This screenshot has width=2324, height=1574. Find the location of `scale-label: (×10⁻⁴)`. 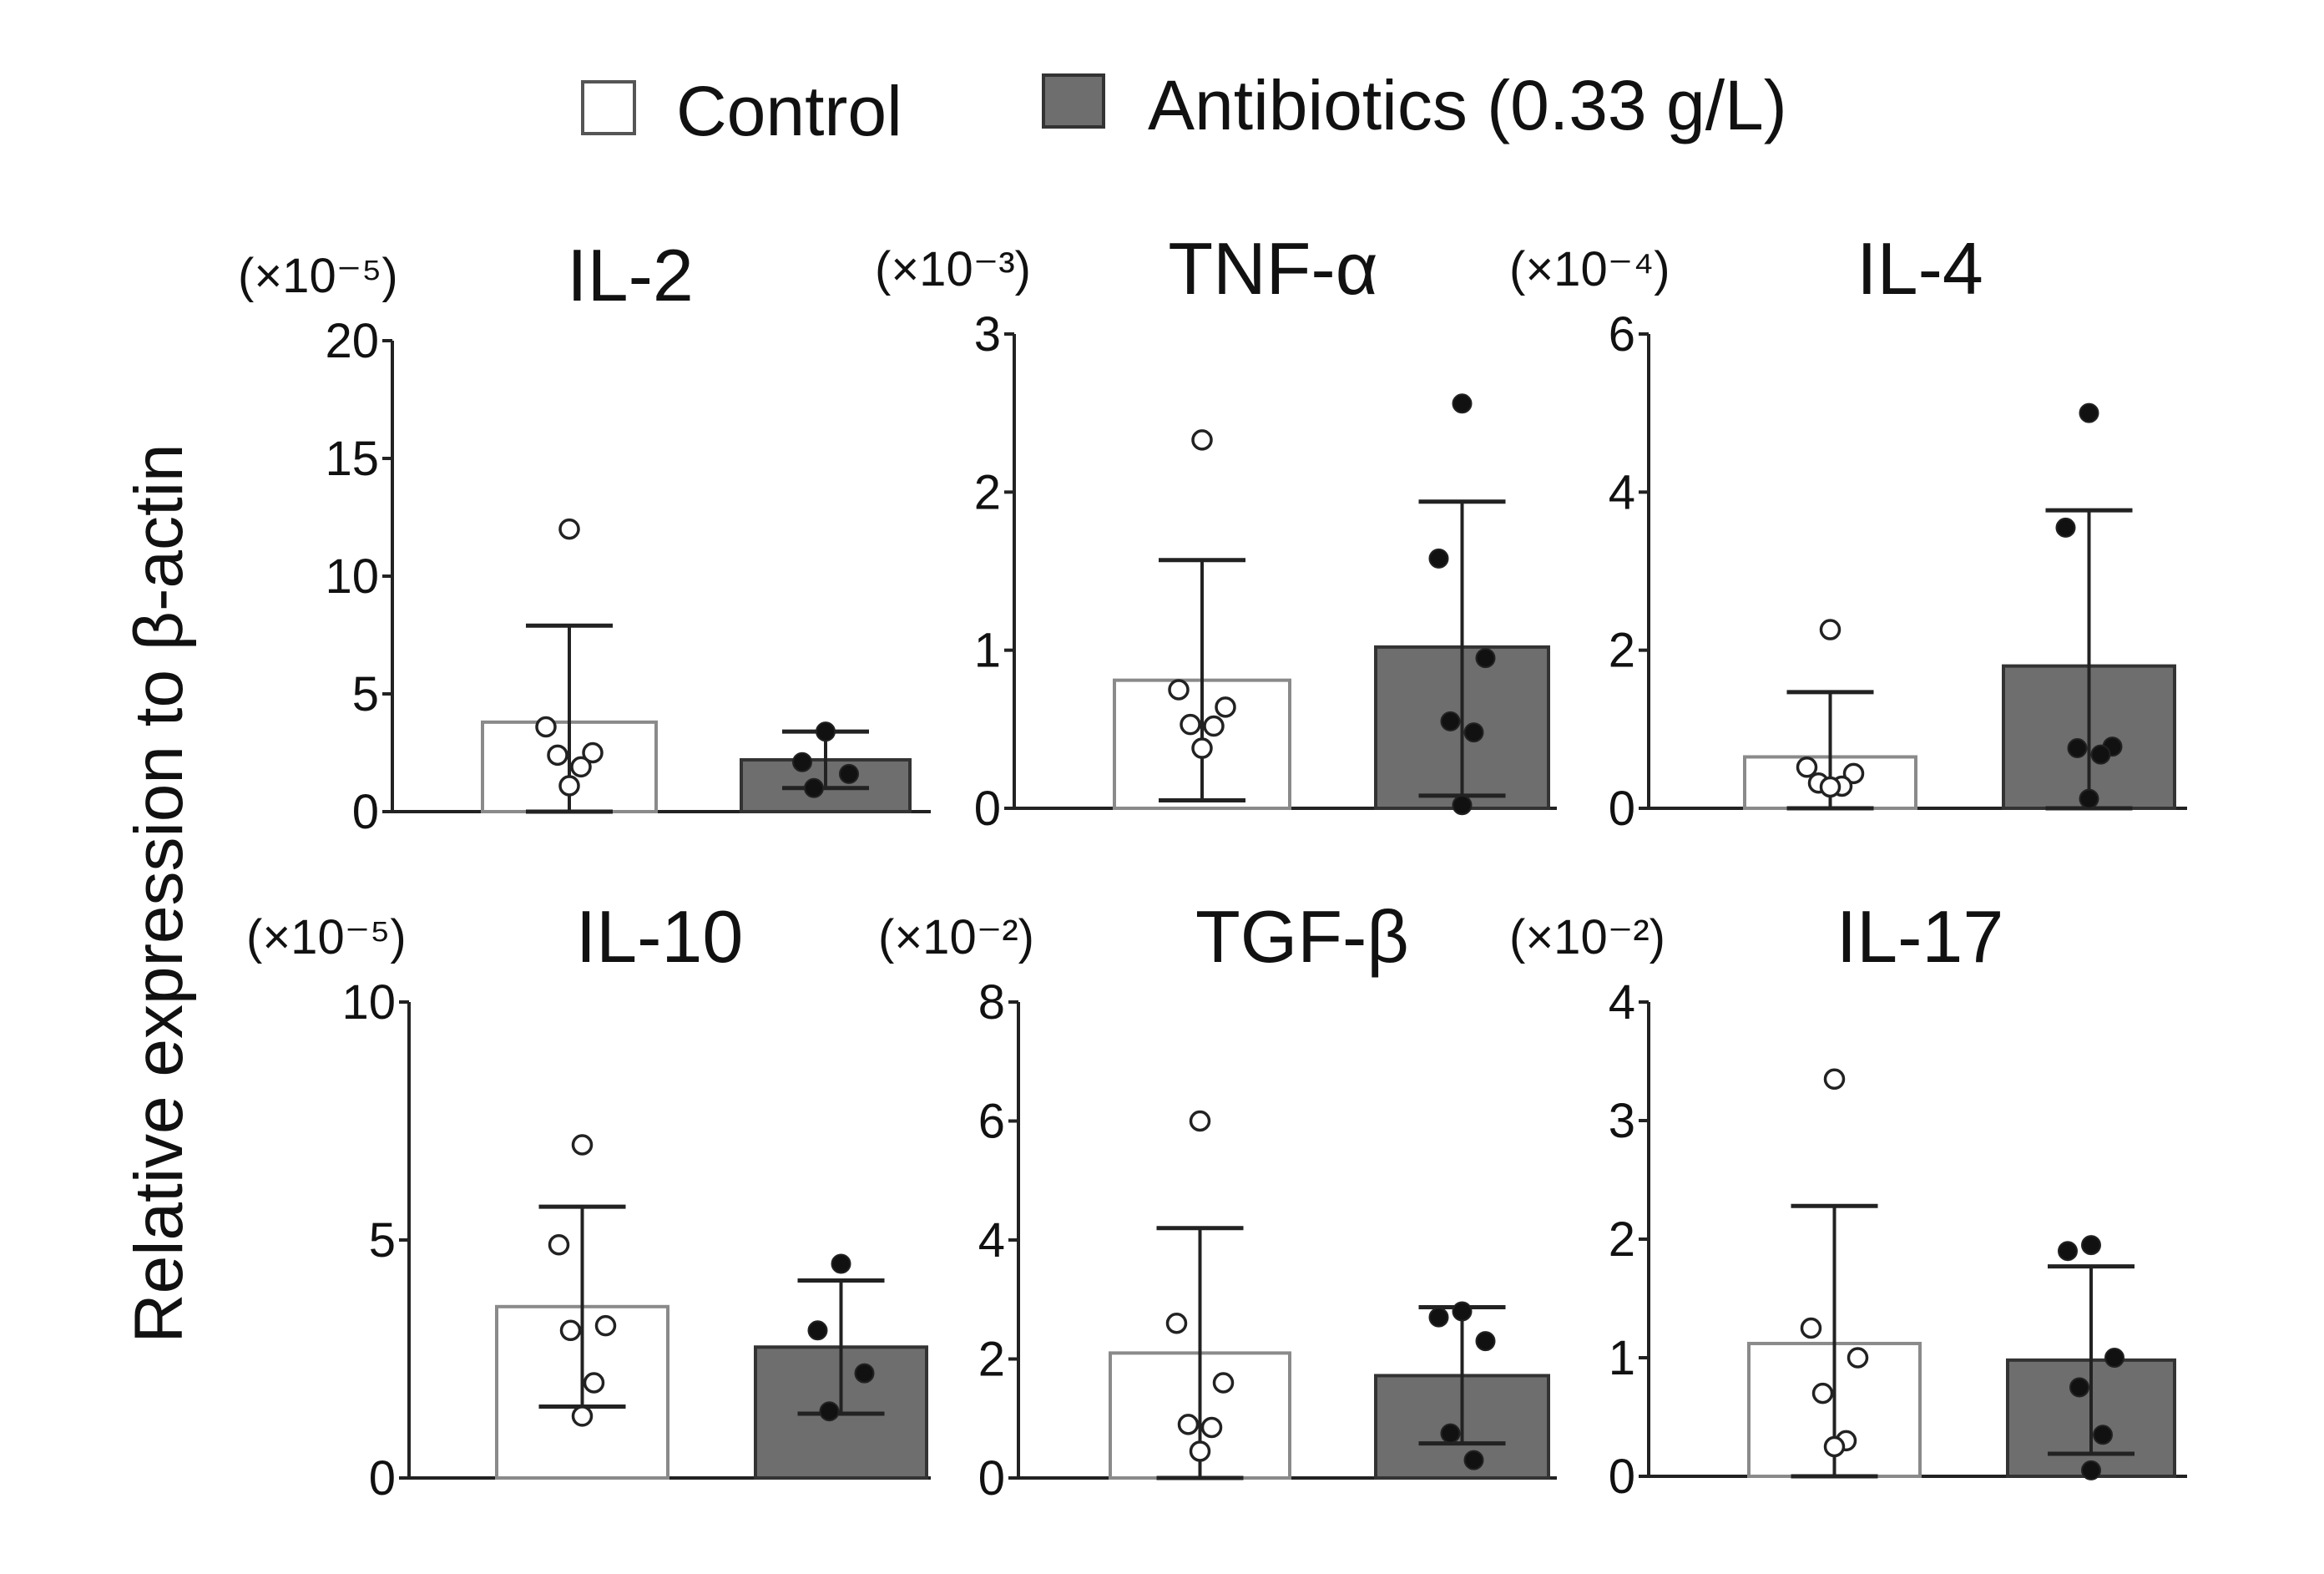

scale-label: (×10⁻⁴) is located at coordinates (1589, 269).